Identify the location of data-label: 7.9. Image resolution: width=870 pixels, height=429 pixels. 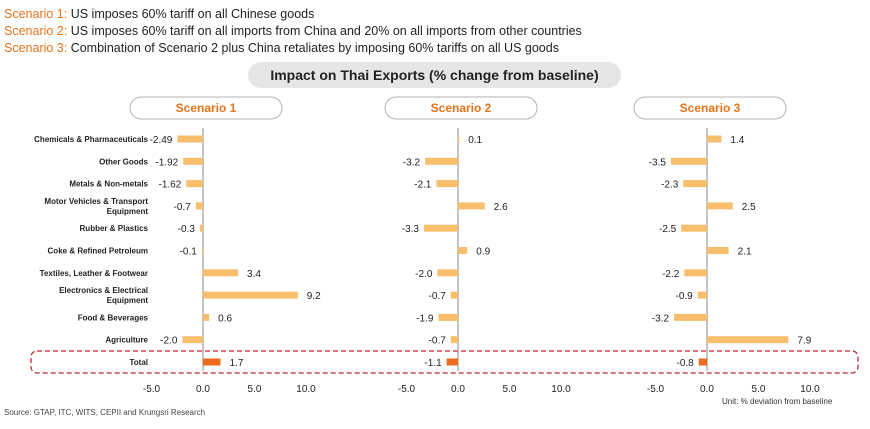
(804, 341).